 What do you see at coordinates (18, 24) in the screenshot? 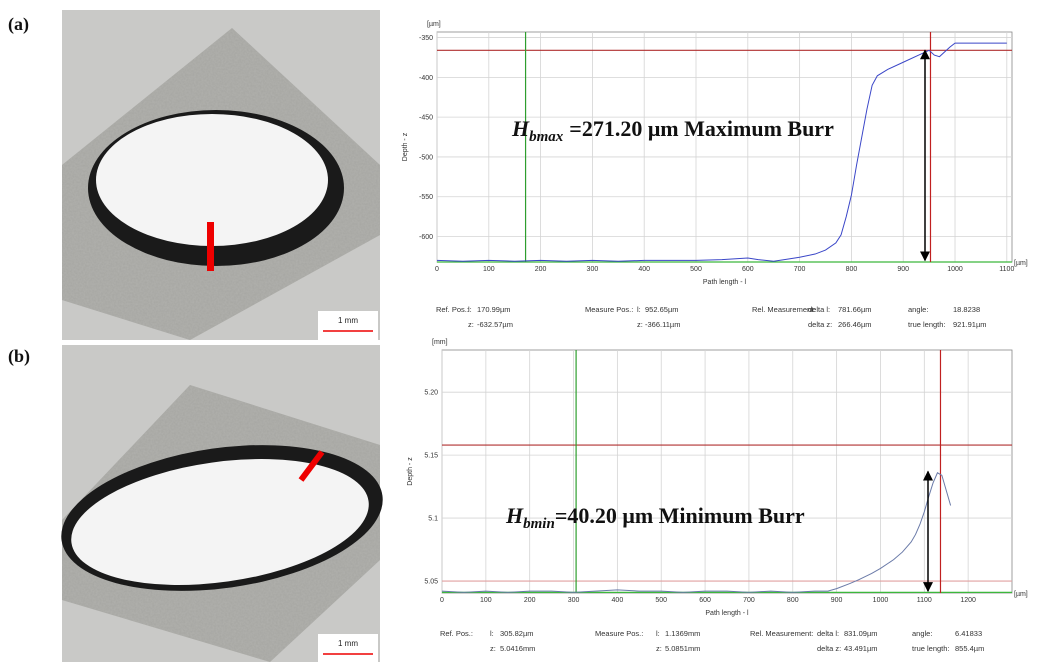
I see `panel-label: (a)` at bounding box center [18, 24].